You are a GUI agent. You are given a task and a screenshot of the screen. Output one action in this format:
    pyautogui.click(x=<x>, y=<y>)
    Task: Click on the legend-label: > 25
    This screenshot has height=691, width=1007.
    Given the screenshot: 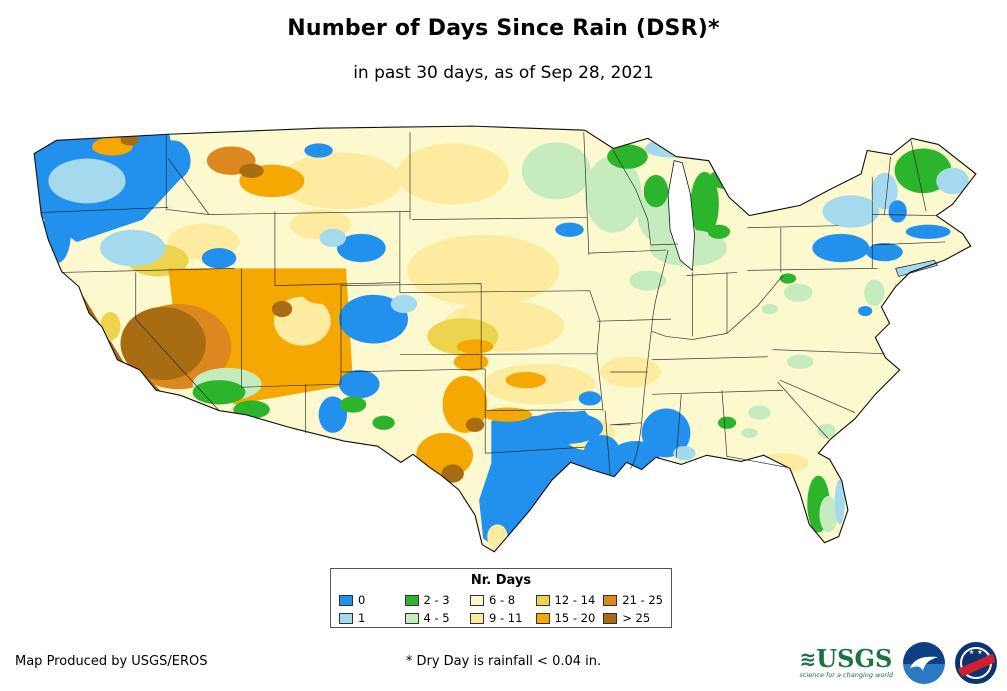 What is the action you would take?
    pyautogui.click(x=636, y=618)
    